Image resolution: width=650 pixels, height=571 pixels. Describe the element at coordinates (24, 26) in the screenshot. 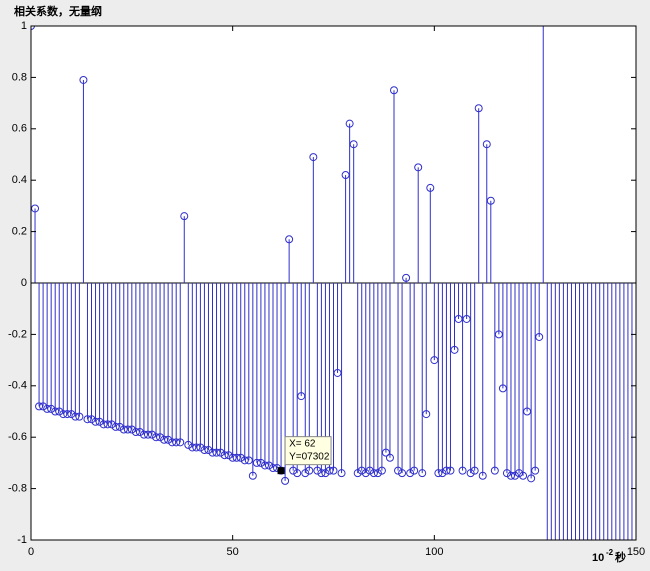

I see `y-tick-label: 1` at that location.